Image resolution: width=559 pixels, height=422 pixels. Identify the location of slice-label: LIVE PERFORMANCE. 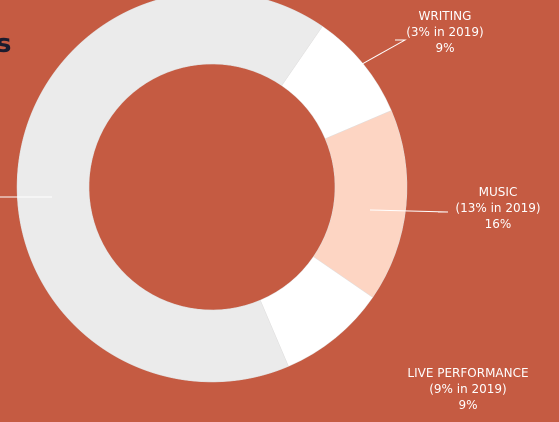
(467, 373).